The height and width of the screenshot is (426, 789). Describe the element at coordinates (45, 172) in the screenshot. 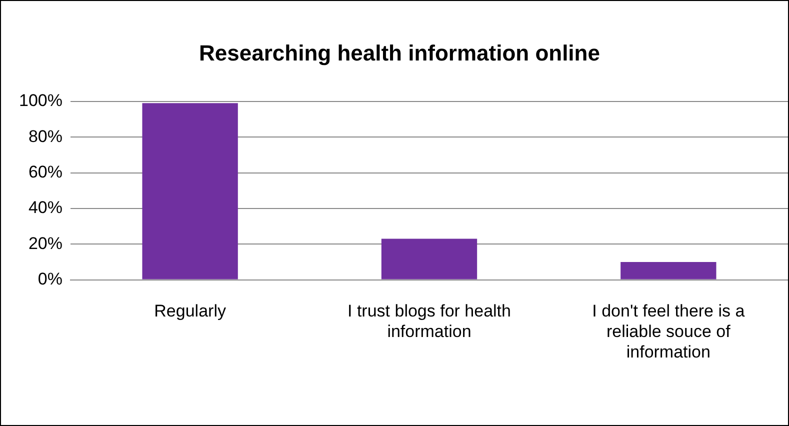

I see `y-tick-label: 60%` at that location.